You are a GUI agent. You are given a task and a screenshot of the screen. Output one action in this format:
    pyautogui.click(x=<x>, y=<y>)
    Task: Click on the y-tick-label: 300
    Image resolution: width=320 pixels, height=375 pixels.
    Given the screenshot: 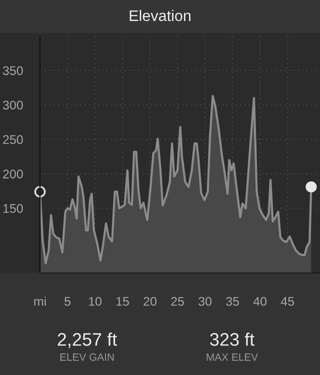 What is the action you would take?
    pyautogui.click(x=12, y=105)
    